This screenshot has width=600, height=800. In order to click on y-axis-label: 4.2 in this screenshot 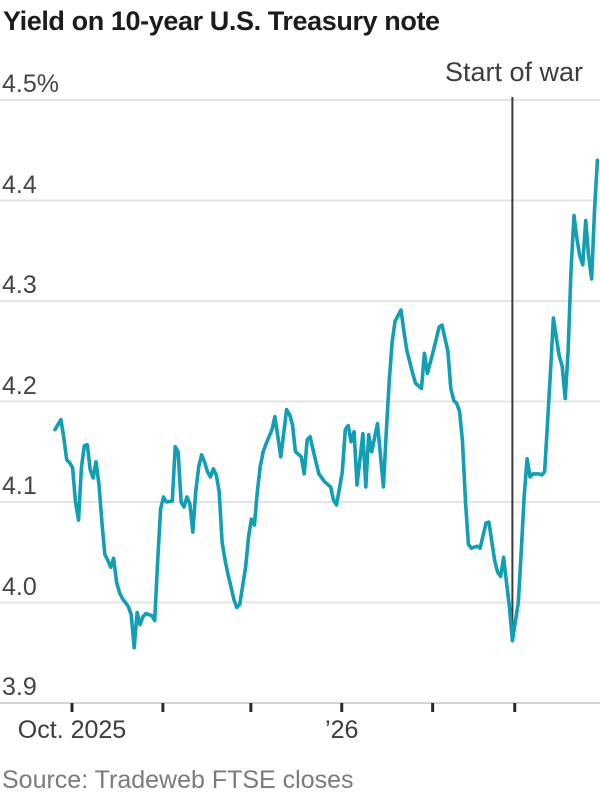, I will do `click(19, 385)`.